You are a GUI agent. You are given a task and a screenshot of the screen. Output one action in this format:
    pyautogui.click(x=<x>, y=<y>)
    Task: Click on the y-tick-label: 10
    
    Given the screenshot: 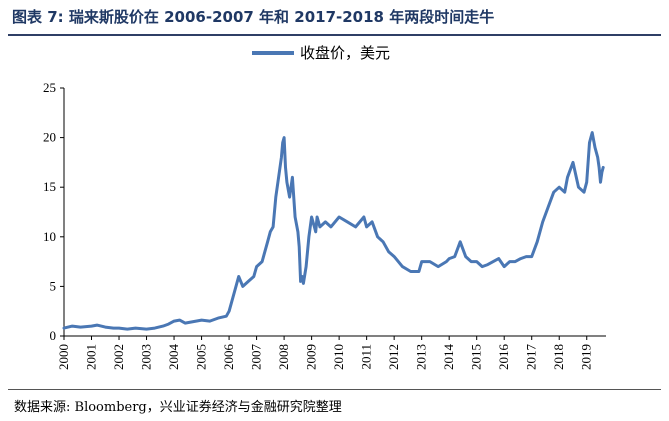 What is the action you would take?
    pyautogui.click(x=49, y=236)
    